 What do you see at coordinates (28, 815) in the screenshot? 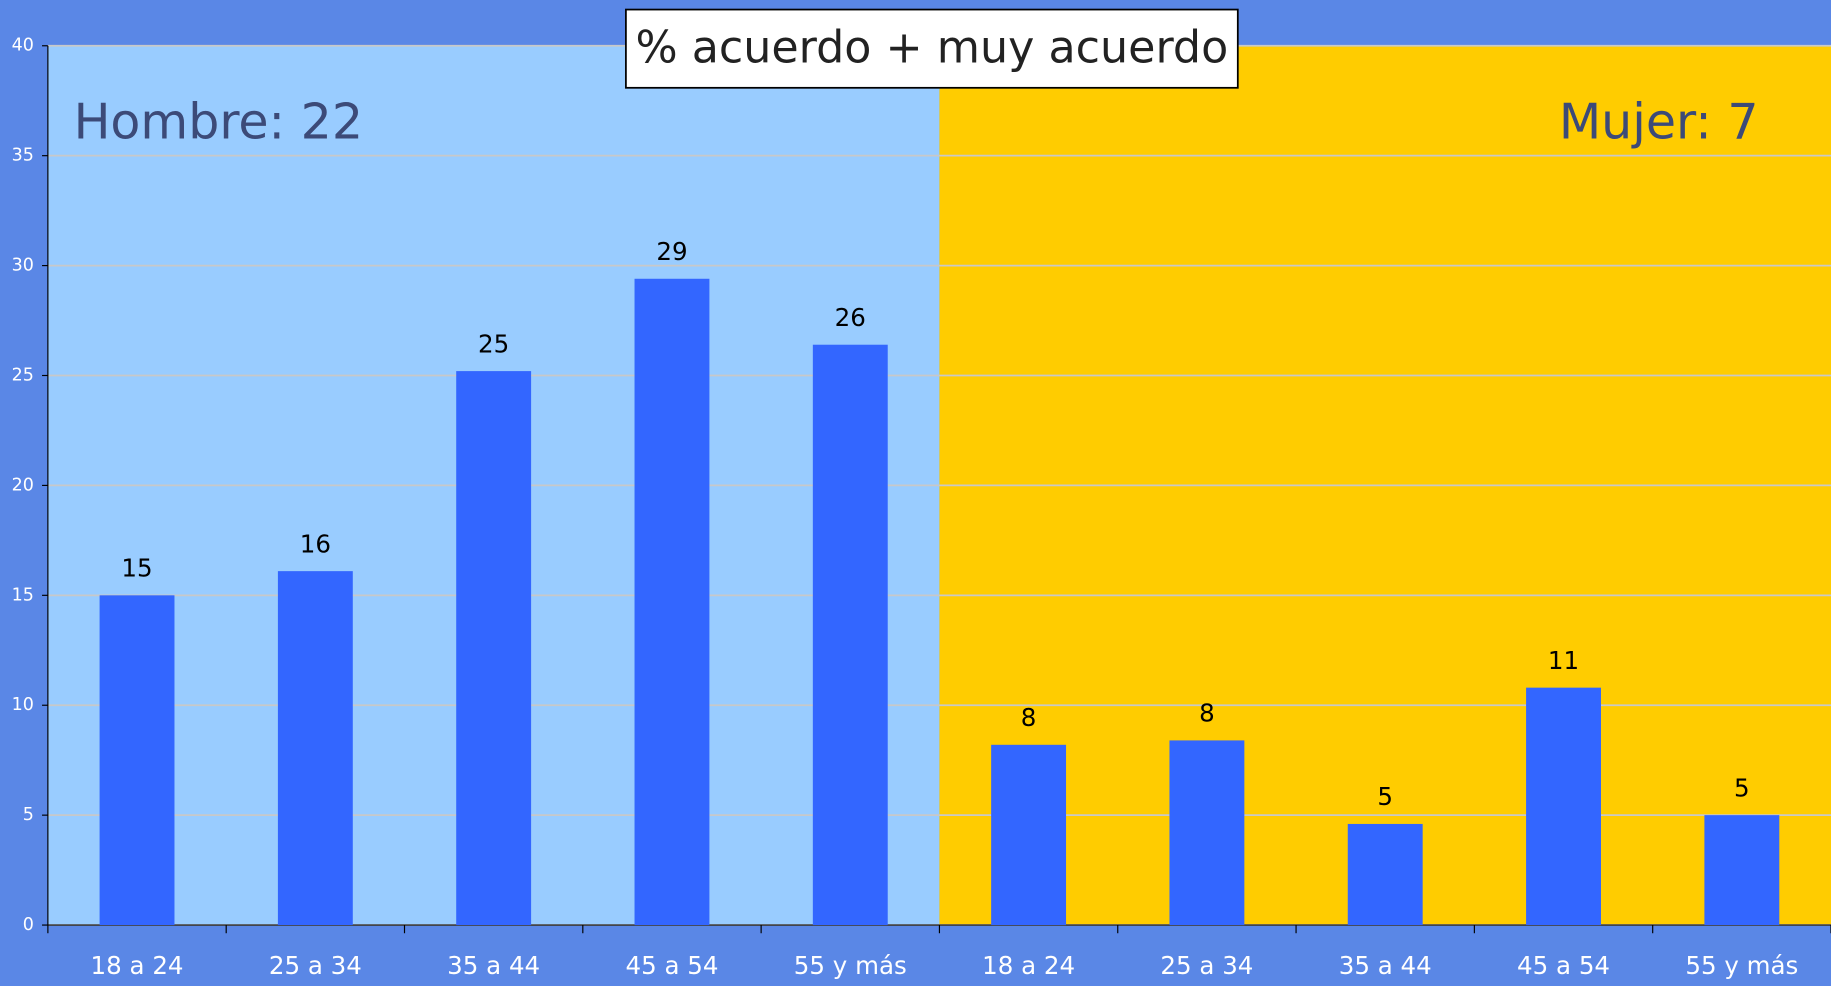
I see `y-tick-label: 5` at bounding box center [28, 815].